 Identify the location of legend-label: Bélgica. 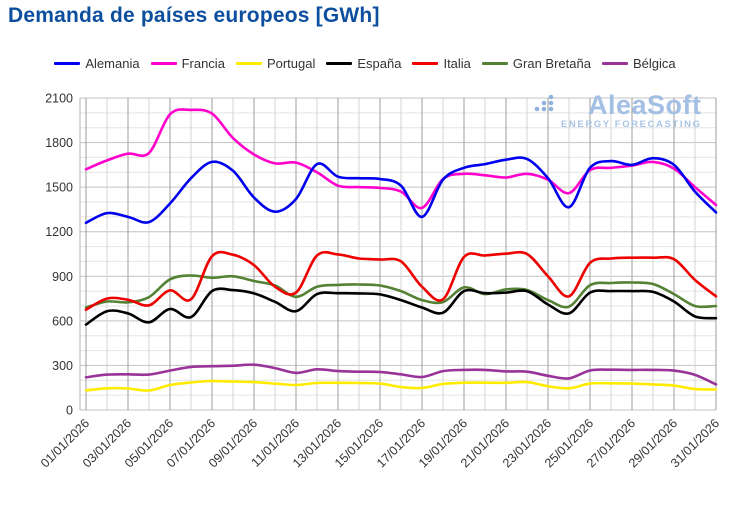
(654, 63).